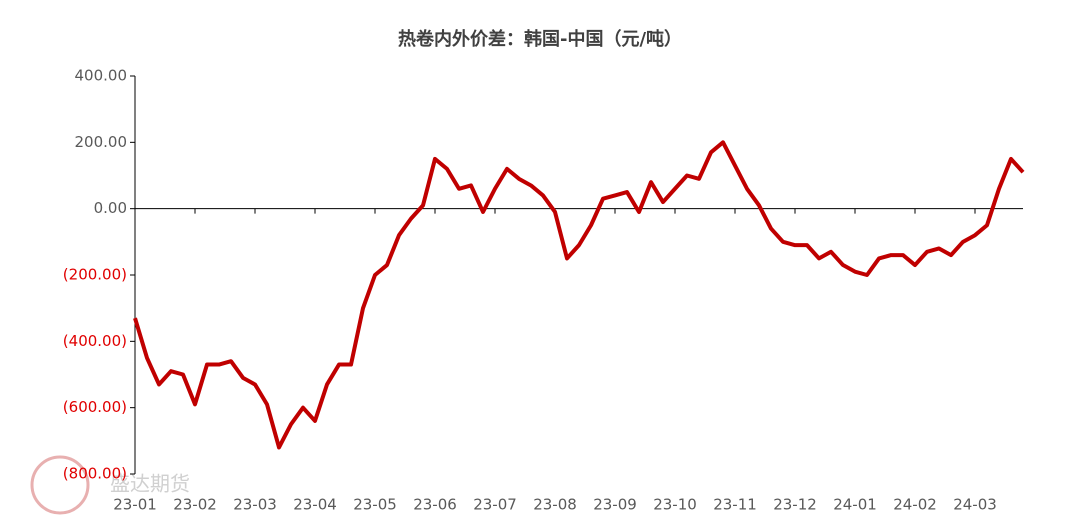  What do you see at coordinates (855, 505) in the screenshot?
I see `x-tick-label: 24-01` at bounding box center [855, 505].